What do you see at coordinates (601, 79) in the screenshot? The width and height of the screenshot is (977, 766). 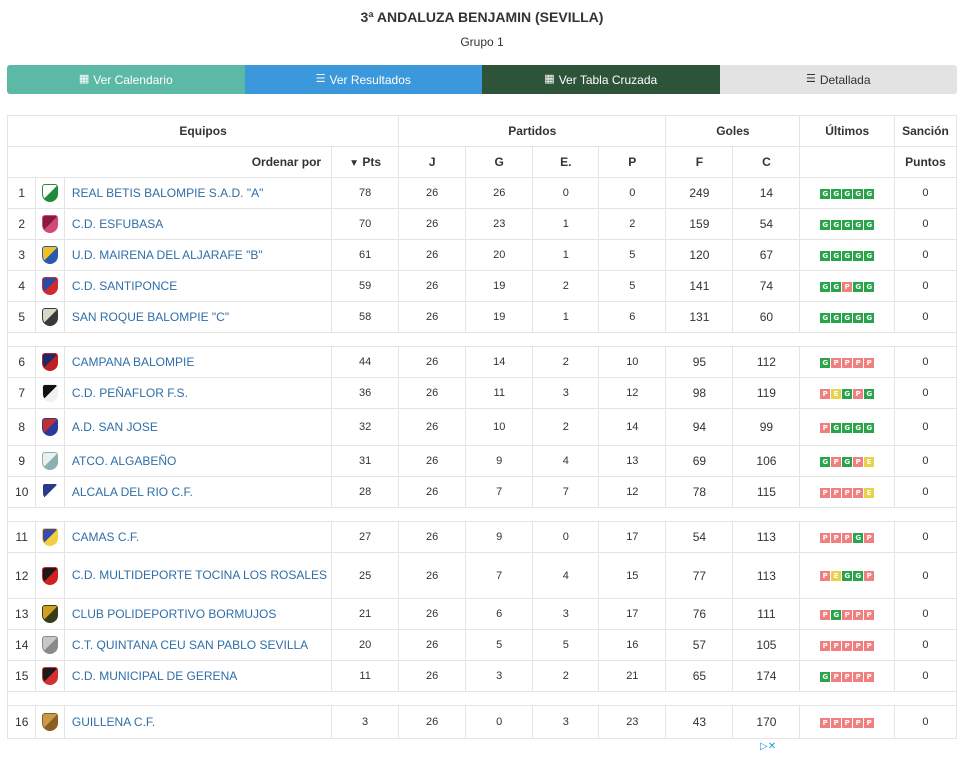 I see `ver-tabla-cruzada-button: ▦ Ver Tabla Cruzada` at bounding box center [601, 79].